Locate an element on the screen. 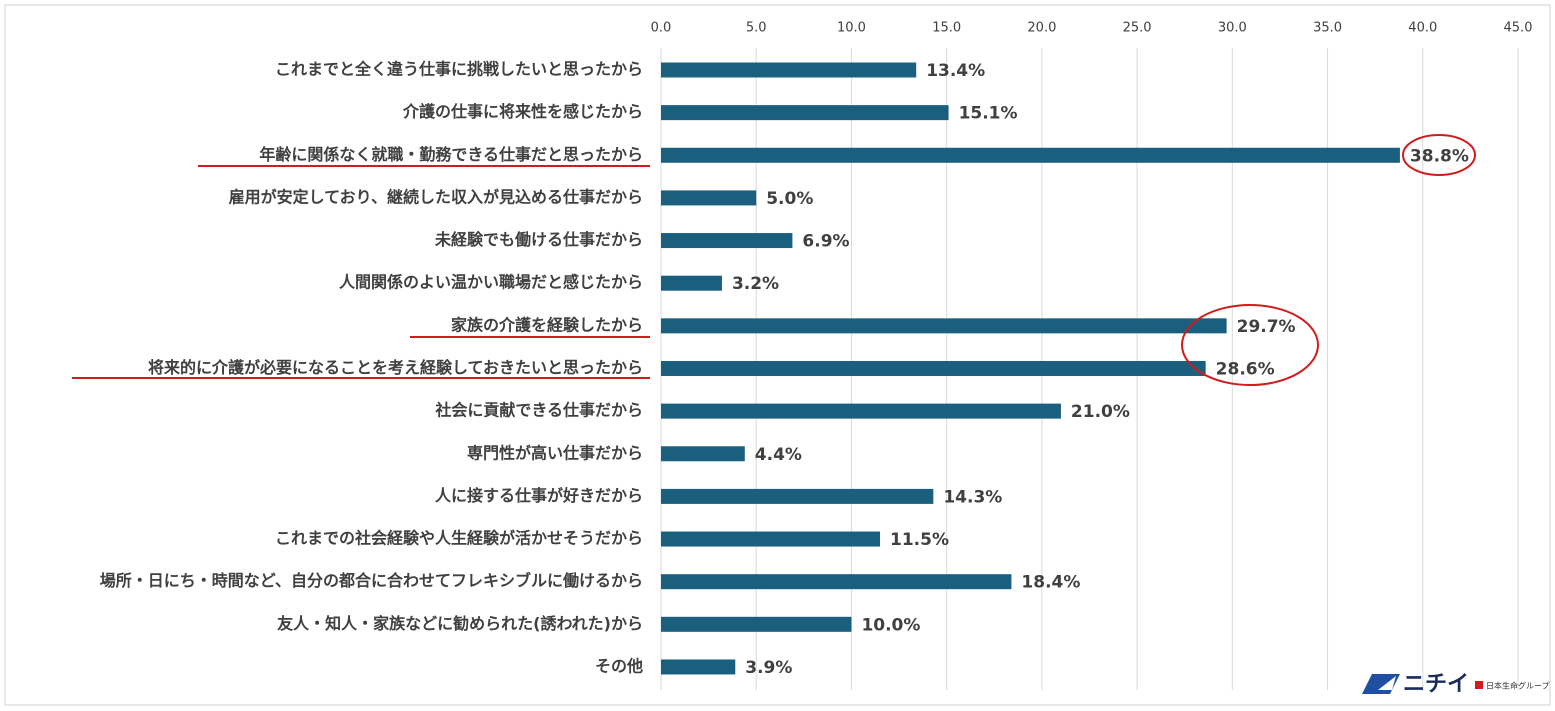 The height and width of the screenshot is (711, 1555). data-label: 6.9% is located at coordinates (825, 242).